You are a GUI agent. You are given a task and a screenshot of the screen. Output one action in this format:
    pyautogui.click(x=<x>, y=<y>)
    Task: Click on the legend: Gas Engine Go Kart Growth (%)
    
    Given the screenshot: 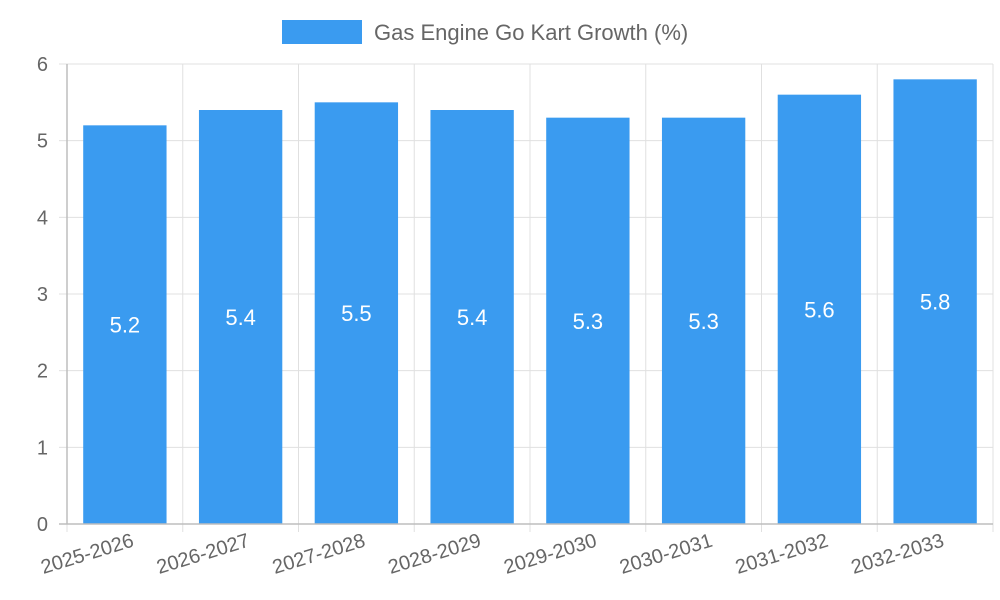 What is the action you would take?
    pyautogui.click(x=485, y=32)
    